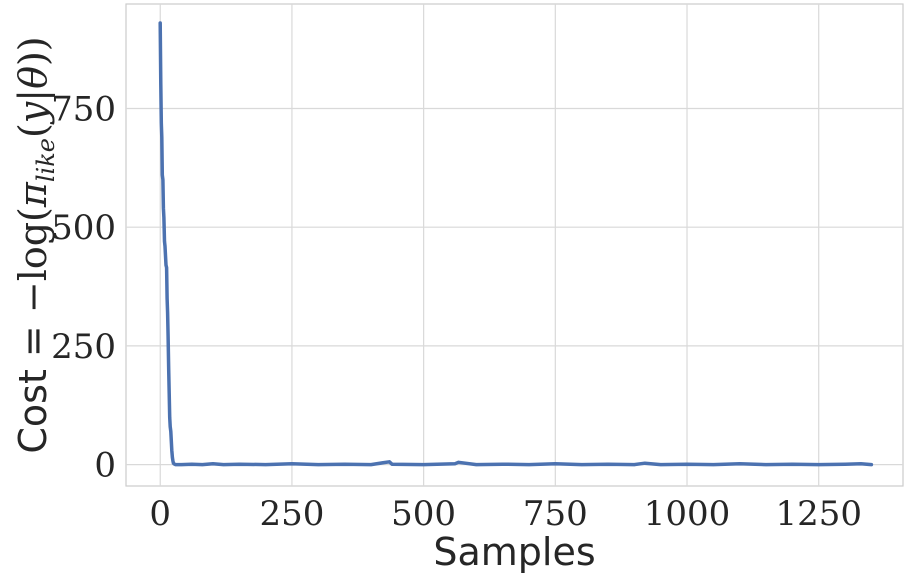 The width and height of the screenshot is (904, 577). What do you see at coordinates (514, 552) in the screenshot?
I see `x-axis-title: Samples` at bounding box center [514, 552].